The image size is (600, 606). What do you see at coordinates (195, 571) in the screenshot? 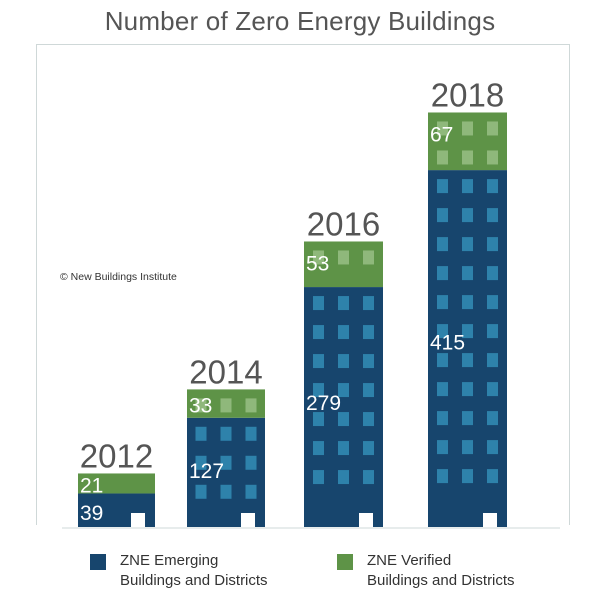
I see `legend-item-emerging: ZNE Emerging Buildings and Districts` at bounding box center [195, 571].